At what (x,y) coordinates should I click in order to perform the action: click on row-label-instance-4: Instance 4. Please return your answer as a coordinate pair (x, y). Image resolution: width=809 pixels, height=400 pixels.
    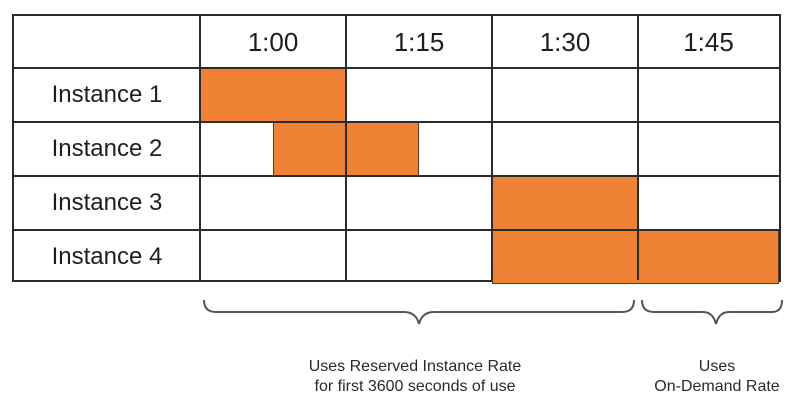
    Looking at the image, I should click on (107, 256).